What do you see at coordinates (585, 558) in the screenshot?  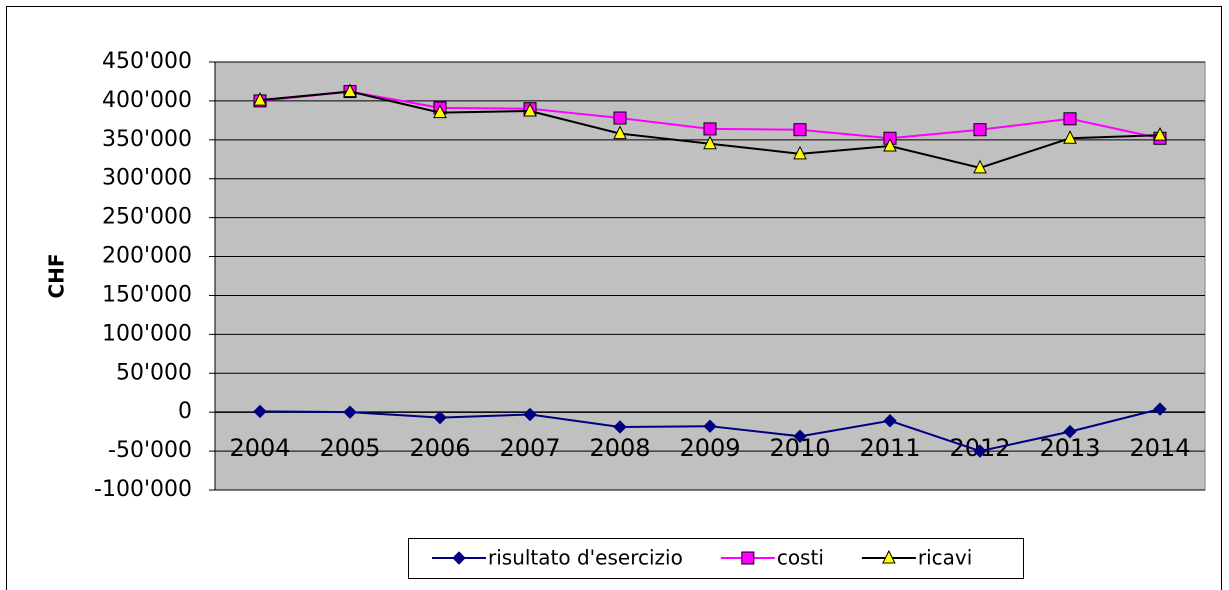 I see `legend-label: risultato d'esercizio` at bounding box center [585, 558].